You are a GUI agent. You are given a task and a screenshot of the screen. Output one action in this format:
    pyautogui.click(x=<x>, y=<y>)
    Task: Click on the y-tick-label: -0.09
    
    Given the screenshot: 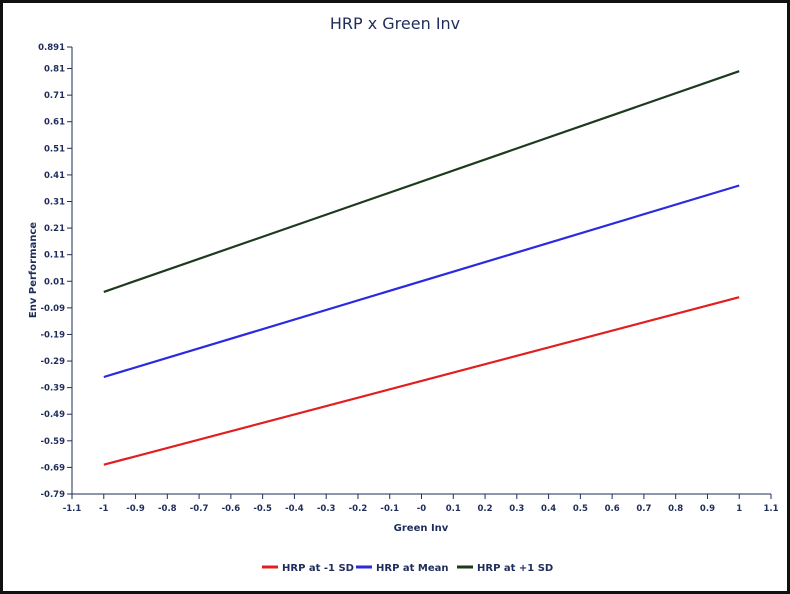 What is the action you would take?
    pyautogui.click(x=53, y=309)
    